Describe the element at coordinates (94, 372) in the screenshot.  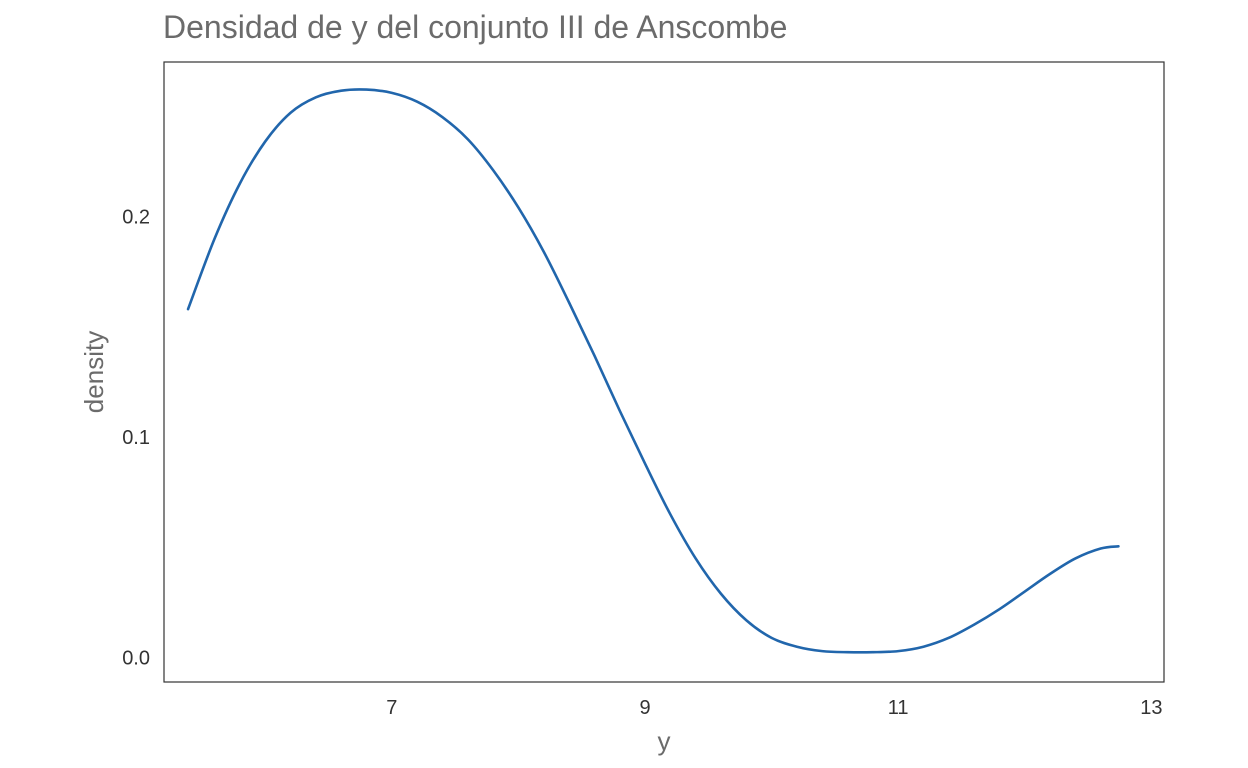
I see `y-axis-label: density` at that location.